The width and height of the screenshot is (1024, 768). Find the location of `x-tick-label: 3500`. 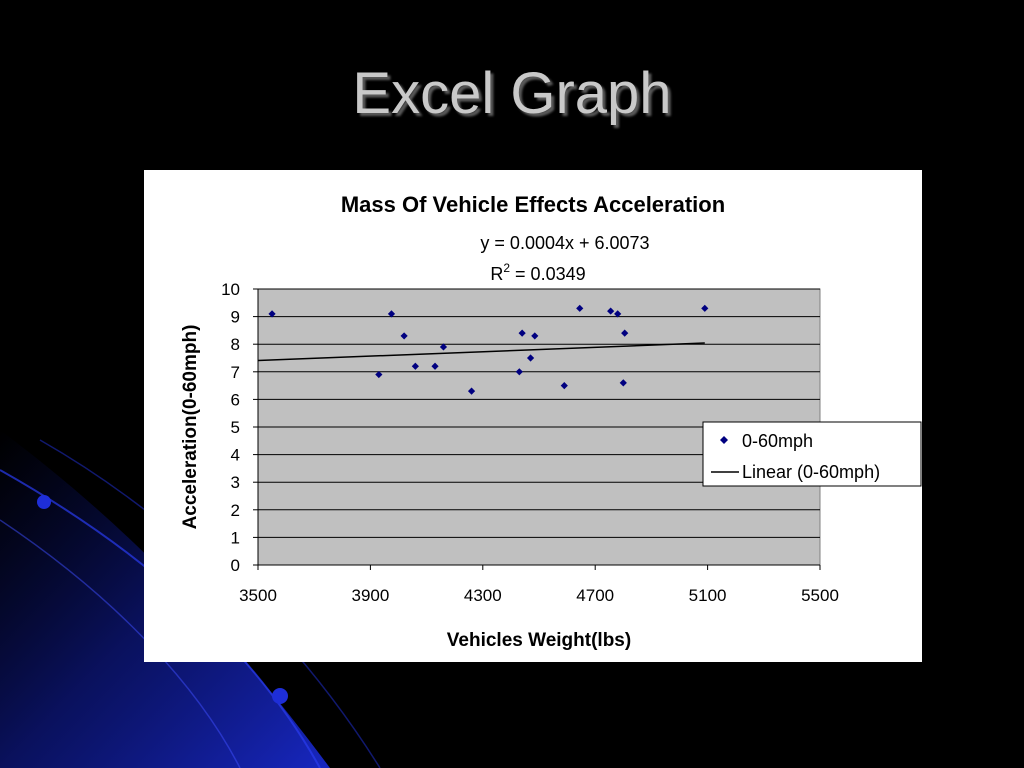

x-tick-label: 3500 is located at coordinates (258, 595).